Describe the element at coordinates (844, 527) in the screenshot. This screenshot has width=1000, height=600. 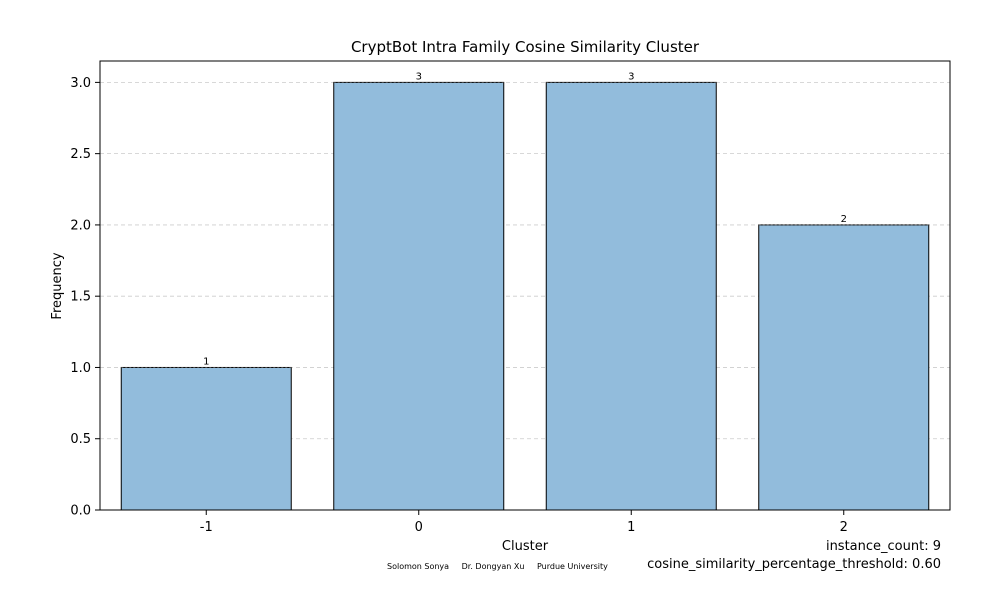
I see `x-tick-label: 2` at that location.